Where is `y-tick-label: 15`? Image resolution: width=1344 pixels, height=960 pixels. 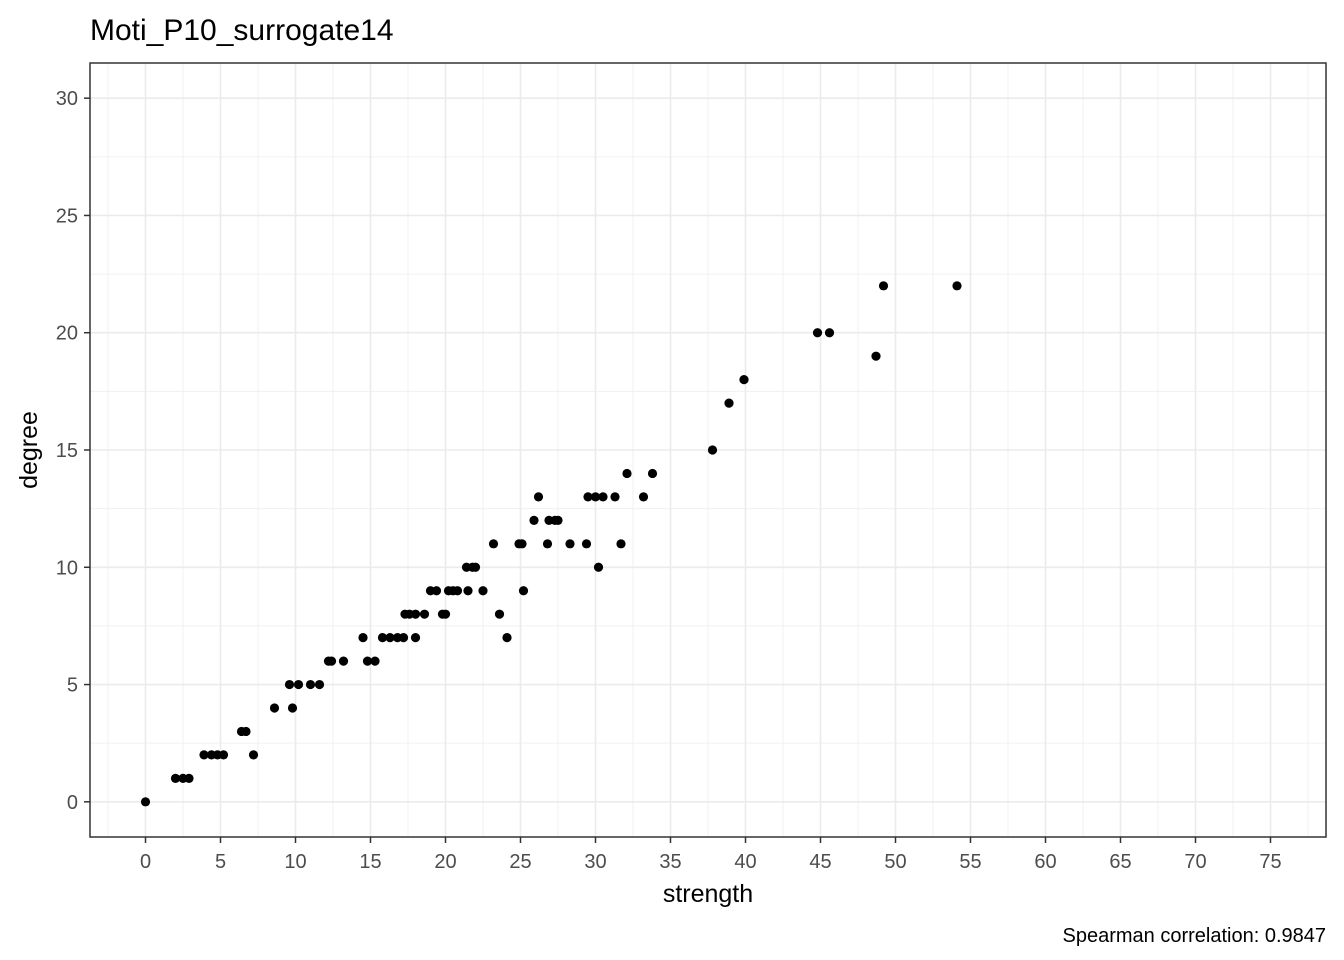
y-tick-label: 15 is located at coordinates (67, 451).